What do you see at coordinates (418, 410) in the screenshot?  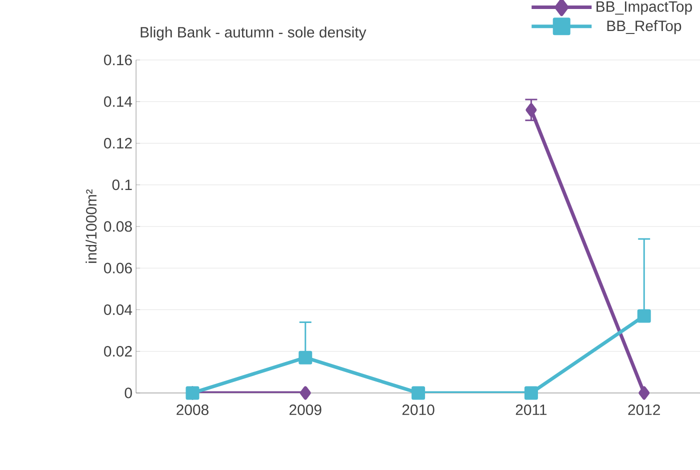 I see `x-tick-label: 2010` at bounding box center [418, 410].